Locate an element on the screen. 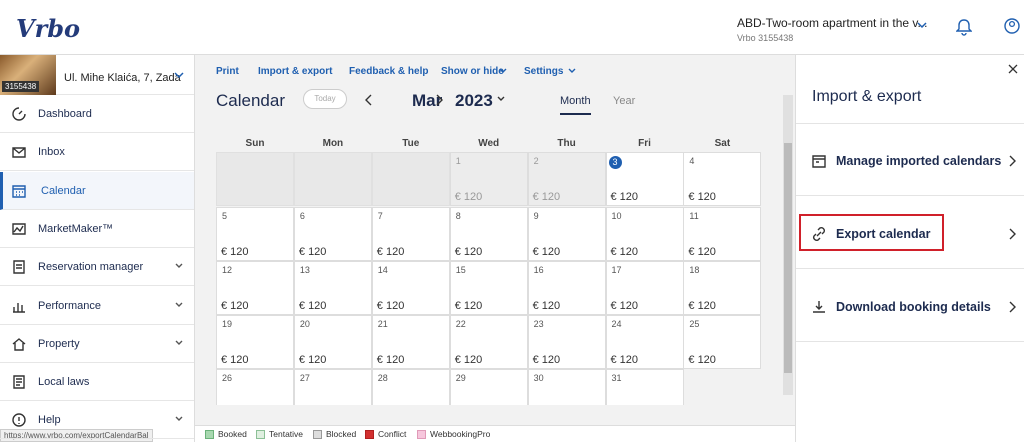 The width and height of the screenshot is (1024, 442). legend-swatch is located at coordinates (317, 434).